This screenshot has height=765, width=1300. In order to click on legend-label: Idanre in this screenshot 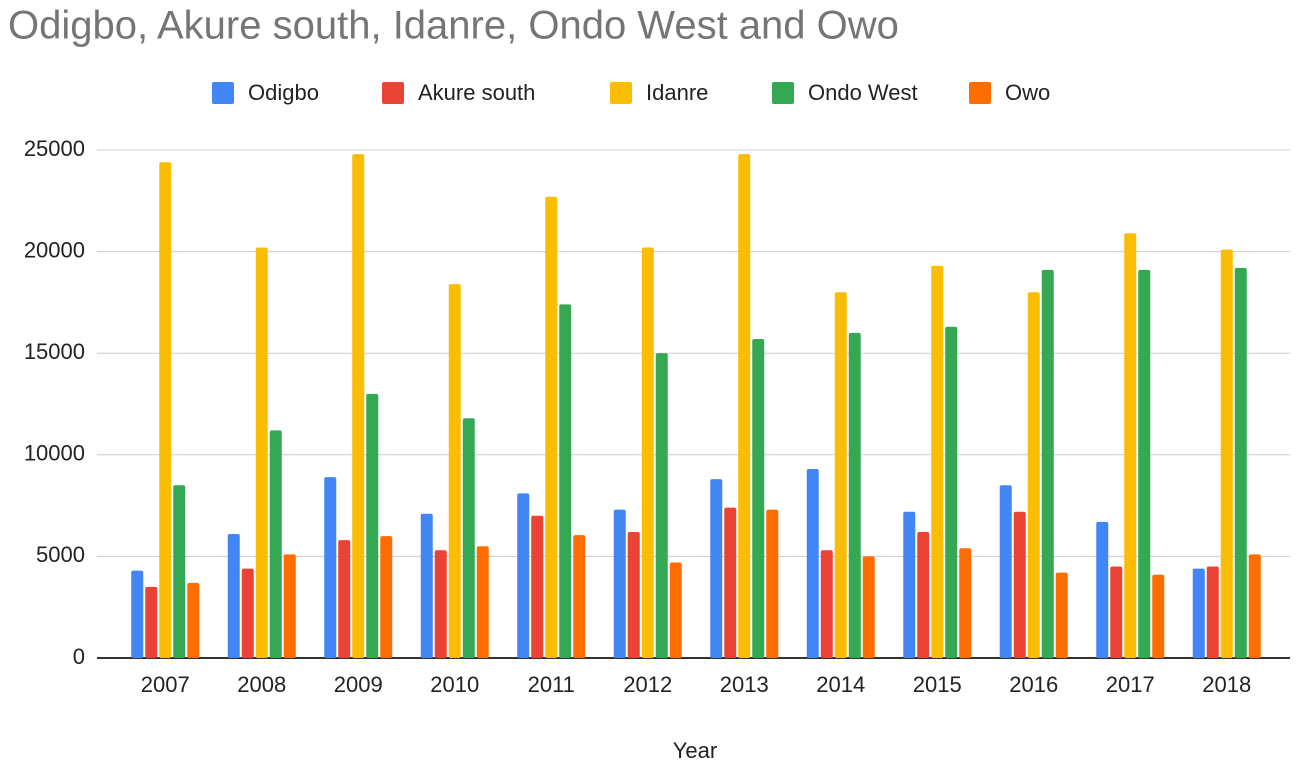, I will do `click(677, 92)`.